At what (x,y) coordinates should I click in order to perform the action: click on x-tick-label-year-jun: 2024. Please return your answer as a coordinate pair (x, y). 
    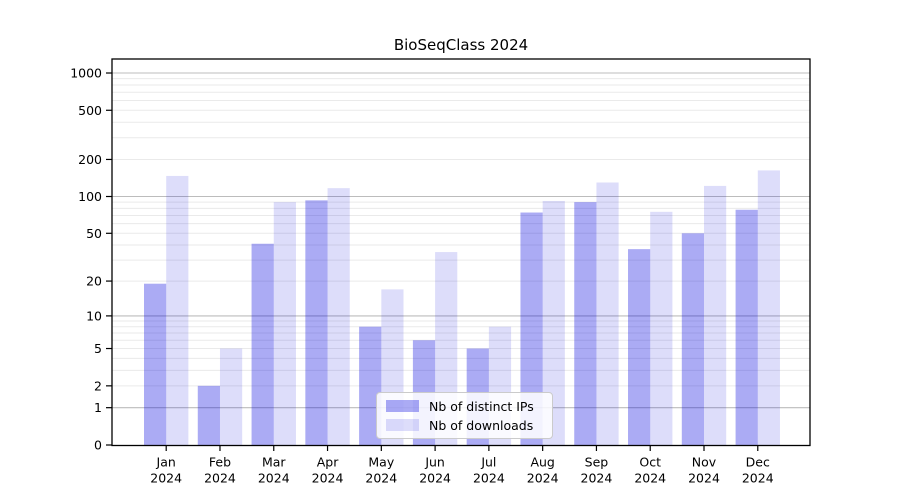
    Looking at the image, I should click on (435, 478).